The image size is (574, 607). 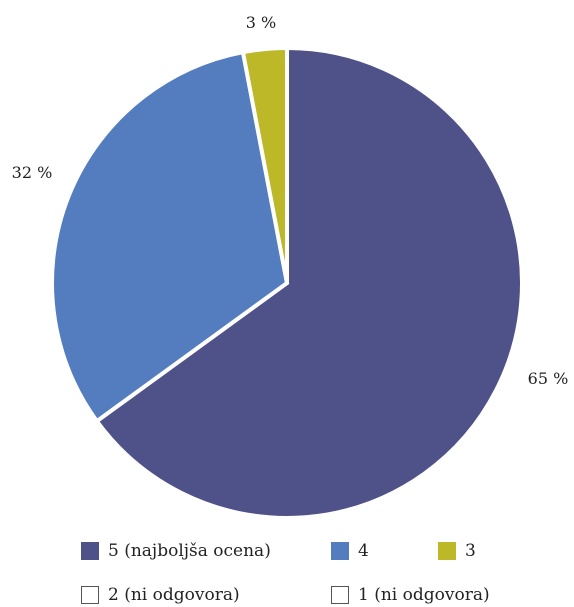 What do you see at coordinates (32, 172) in the screenshot?
I see `data-label-slice-4: 32 %` at bounding box center [32, 172].